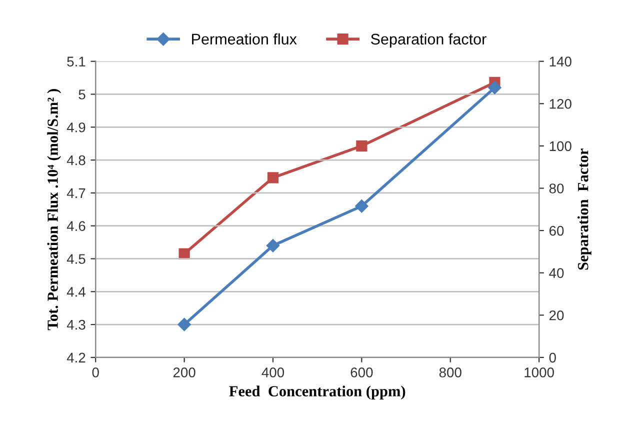  I want to click on y-tick-label: 4.7, so click(76, 193).